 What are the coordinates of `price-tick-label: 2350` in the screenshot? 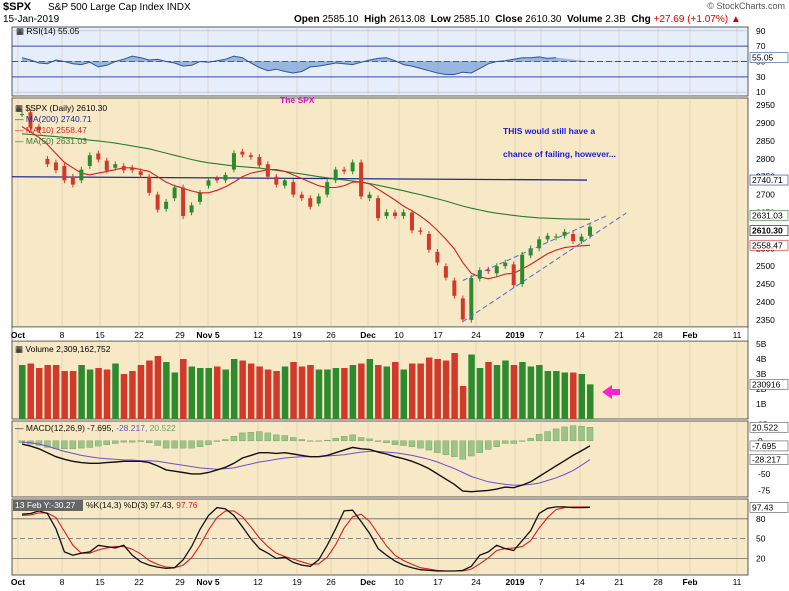 It's located at (765, 320).